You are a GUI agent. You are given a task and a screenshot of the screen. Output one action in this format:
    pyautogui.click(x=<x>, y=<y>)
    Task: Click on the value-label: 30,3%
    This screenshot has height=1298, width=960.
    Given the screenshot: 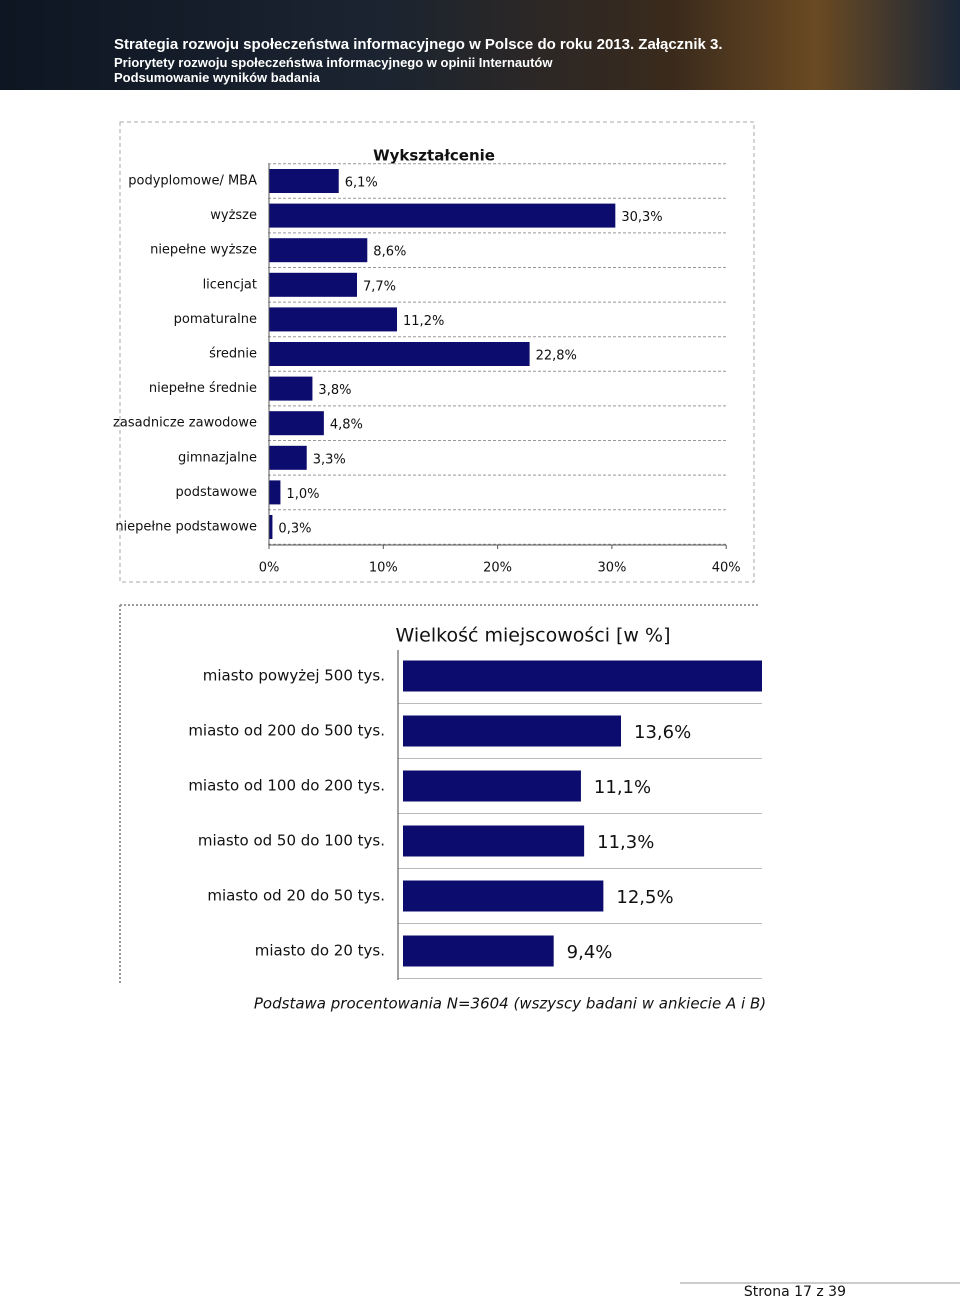 What is the action you would take?
    pyautogui.click(x=641, y=217)
    